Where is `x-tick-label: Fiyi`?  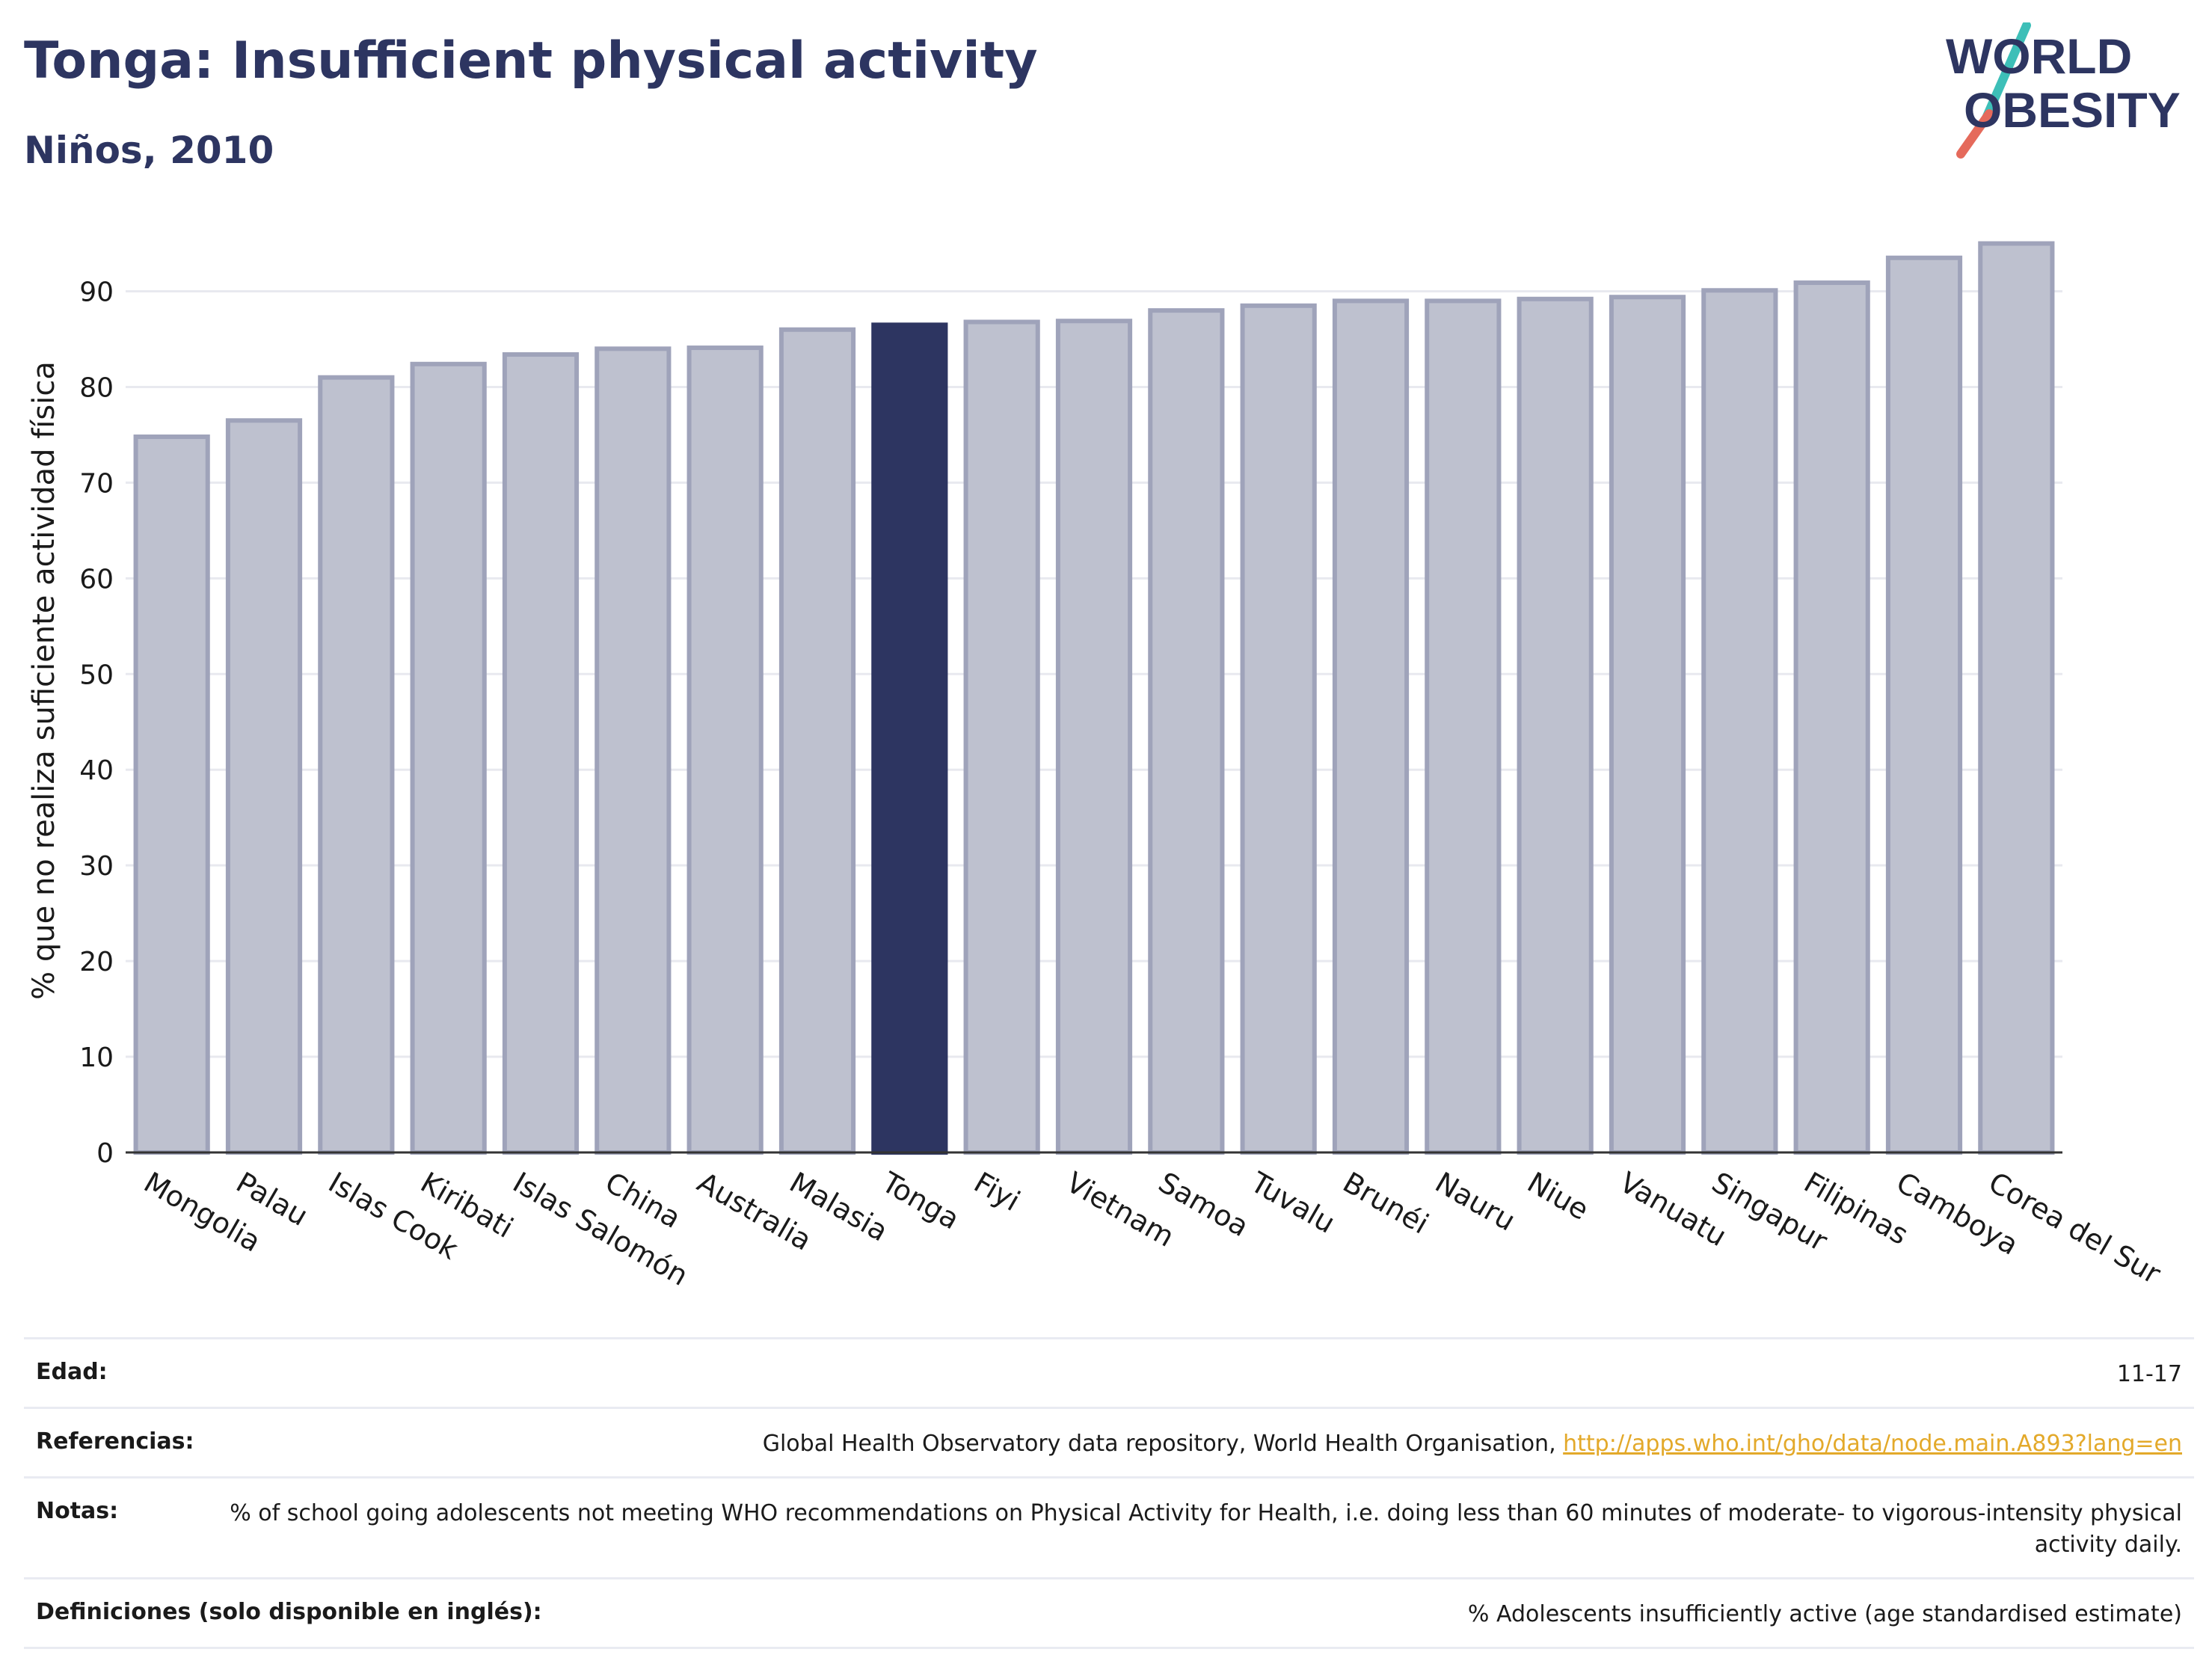
x-tick-label: Fiyi is located at coordinates (996, 1192).